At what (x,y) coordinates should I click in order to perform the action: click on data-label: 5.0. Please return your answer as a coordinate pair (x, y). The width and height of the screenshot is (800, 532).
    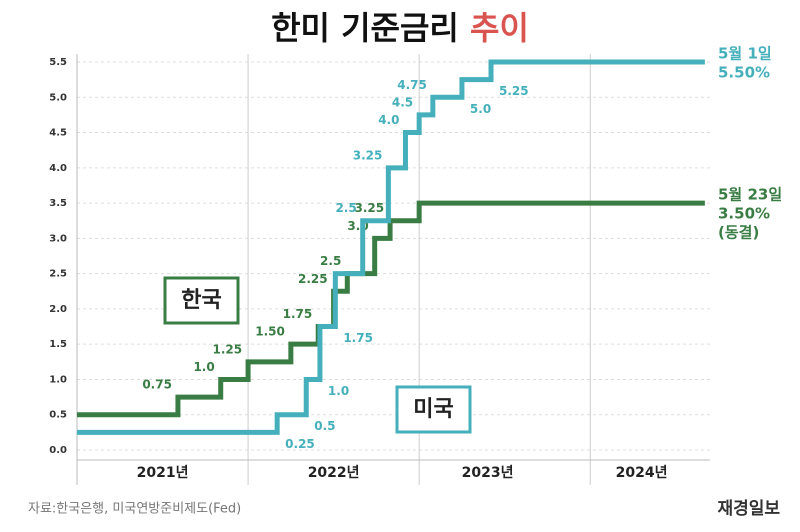
    Looking at the image, I should click on (480, 109).